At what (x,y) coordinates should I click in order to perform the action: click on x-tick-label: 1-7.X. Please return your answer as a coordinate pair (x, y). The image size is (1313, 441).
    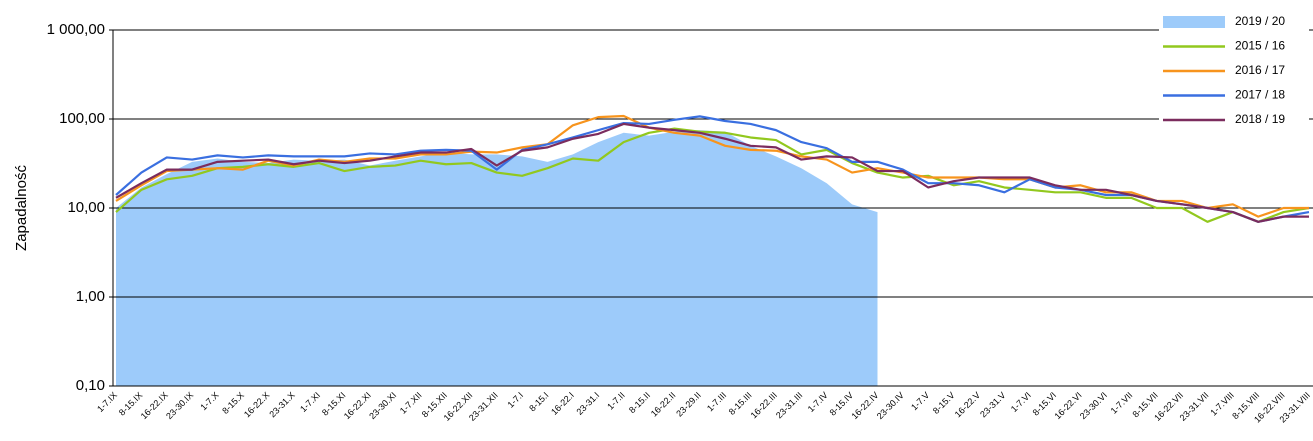
    Looking at the image, I should click on (209, 401).